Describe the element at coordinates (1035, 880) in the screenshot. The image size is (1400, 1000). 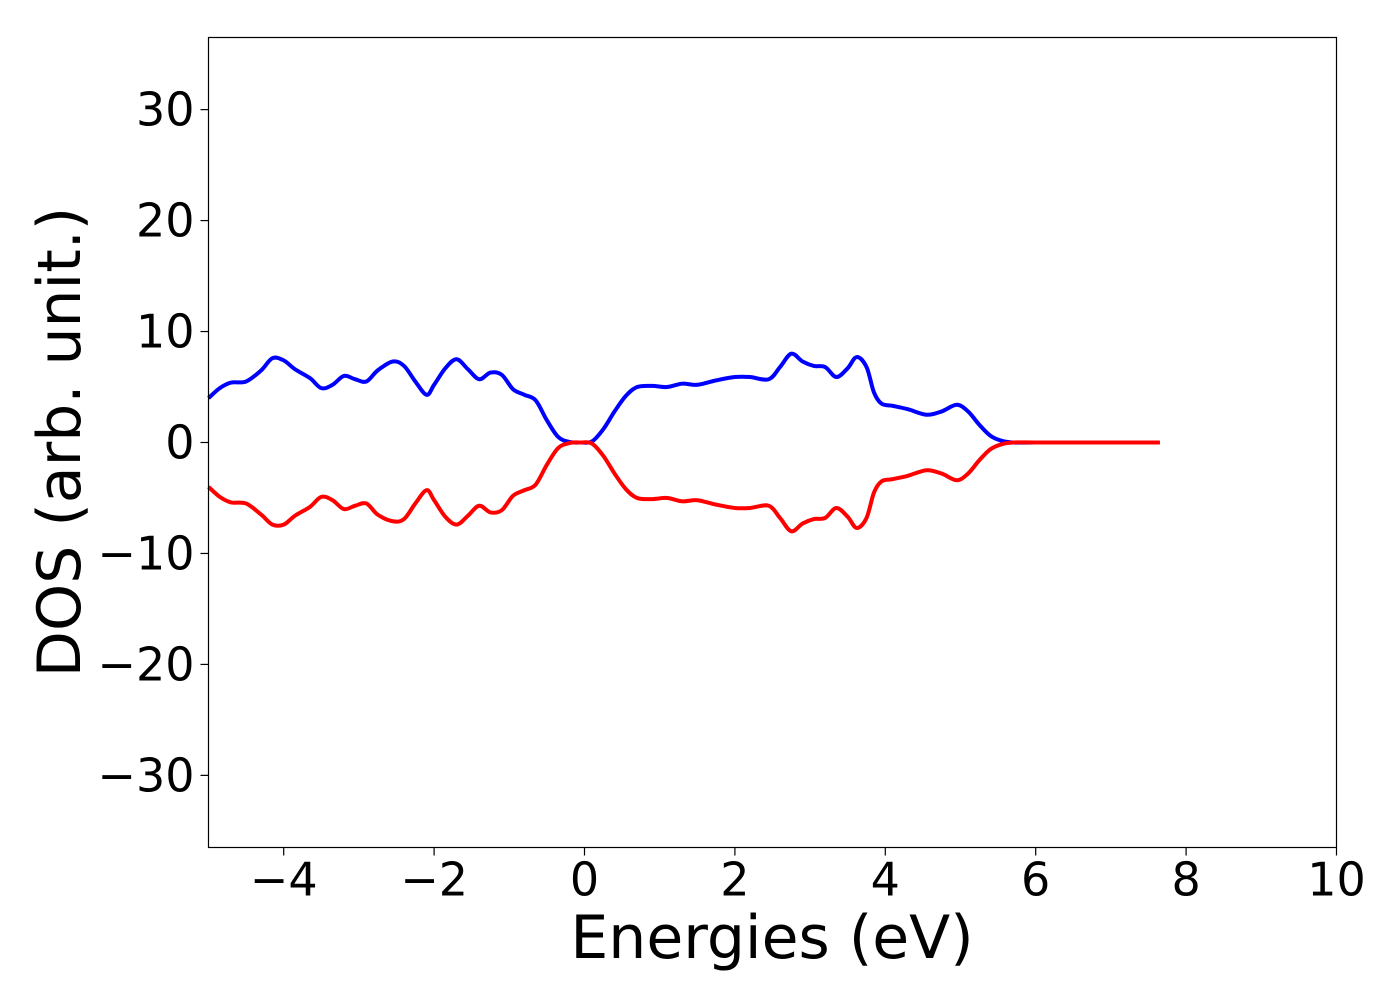
I see `x-tick-label: 6` at that location.